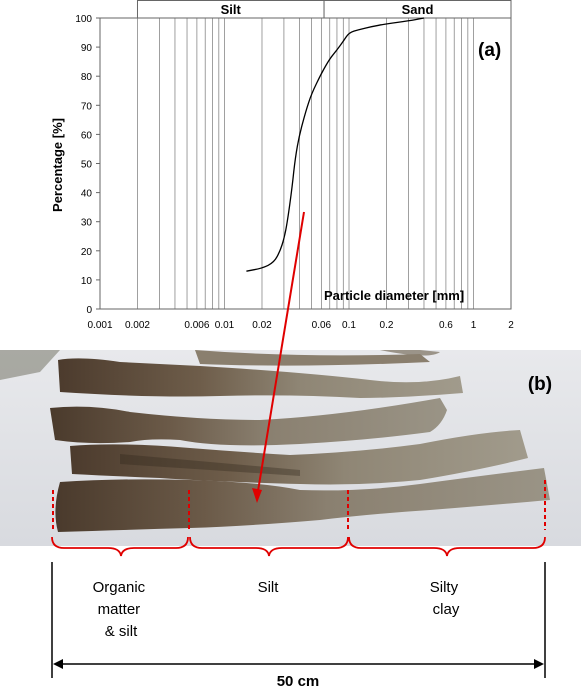 This screenshot has width=581, height=689. Describe the element at coordinates (447, 546) in the screenshot. I see `brace-silty-clay` at that location.